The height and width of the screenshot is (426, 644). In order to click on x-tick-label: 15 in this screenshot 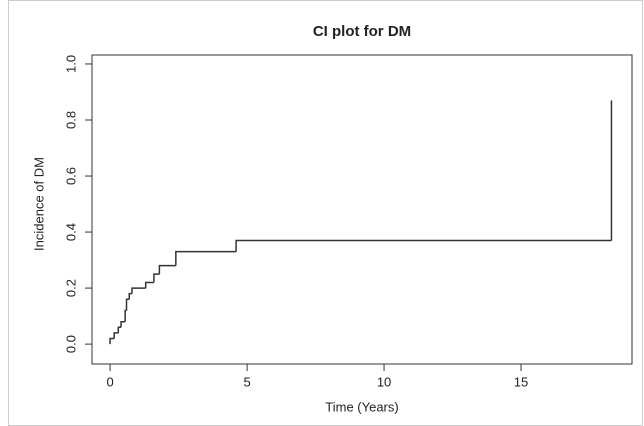, I will do `click(521, 381)`.